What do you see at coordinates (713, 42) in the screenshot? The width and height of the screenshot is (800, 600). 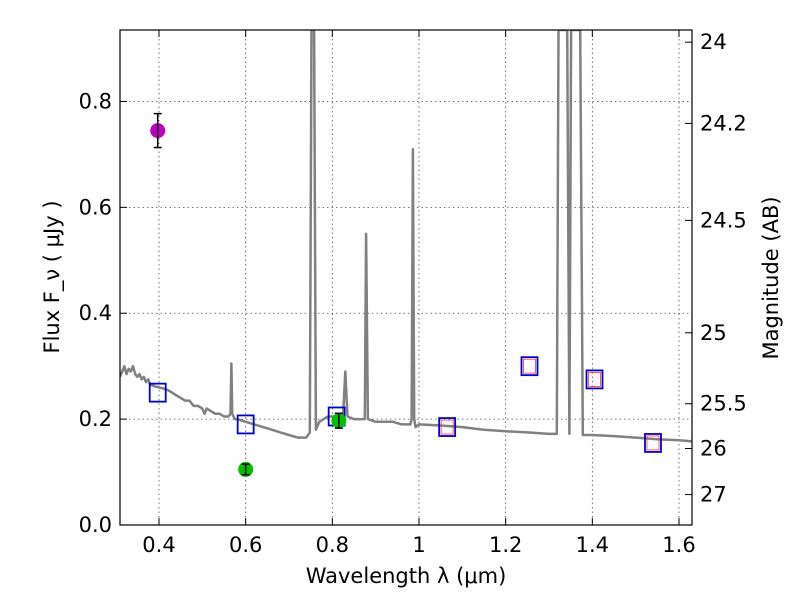 I see `right-tick-label: 24` at bounding box center [713, 42].